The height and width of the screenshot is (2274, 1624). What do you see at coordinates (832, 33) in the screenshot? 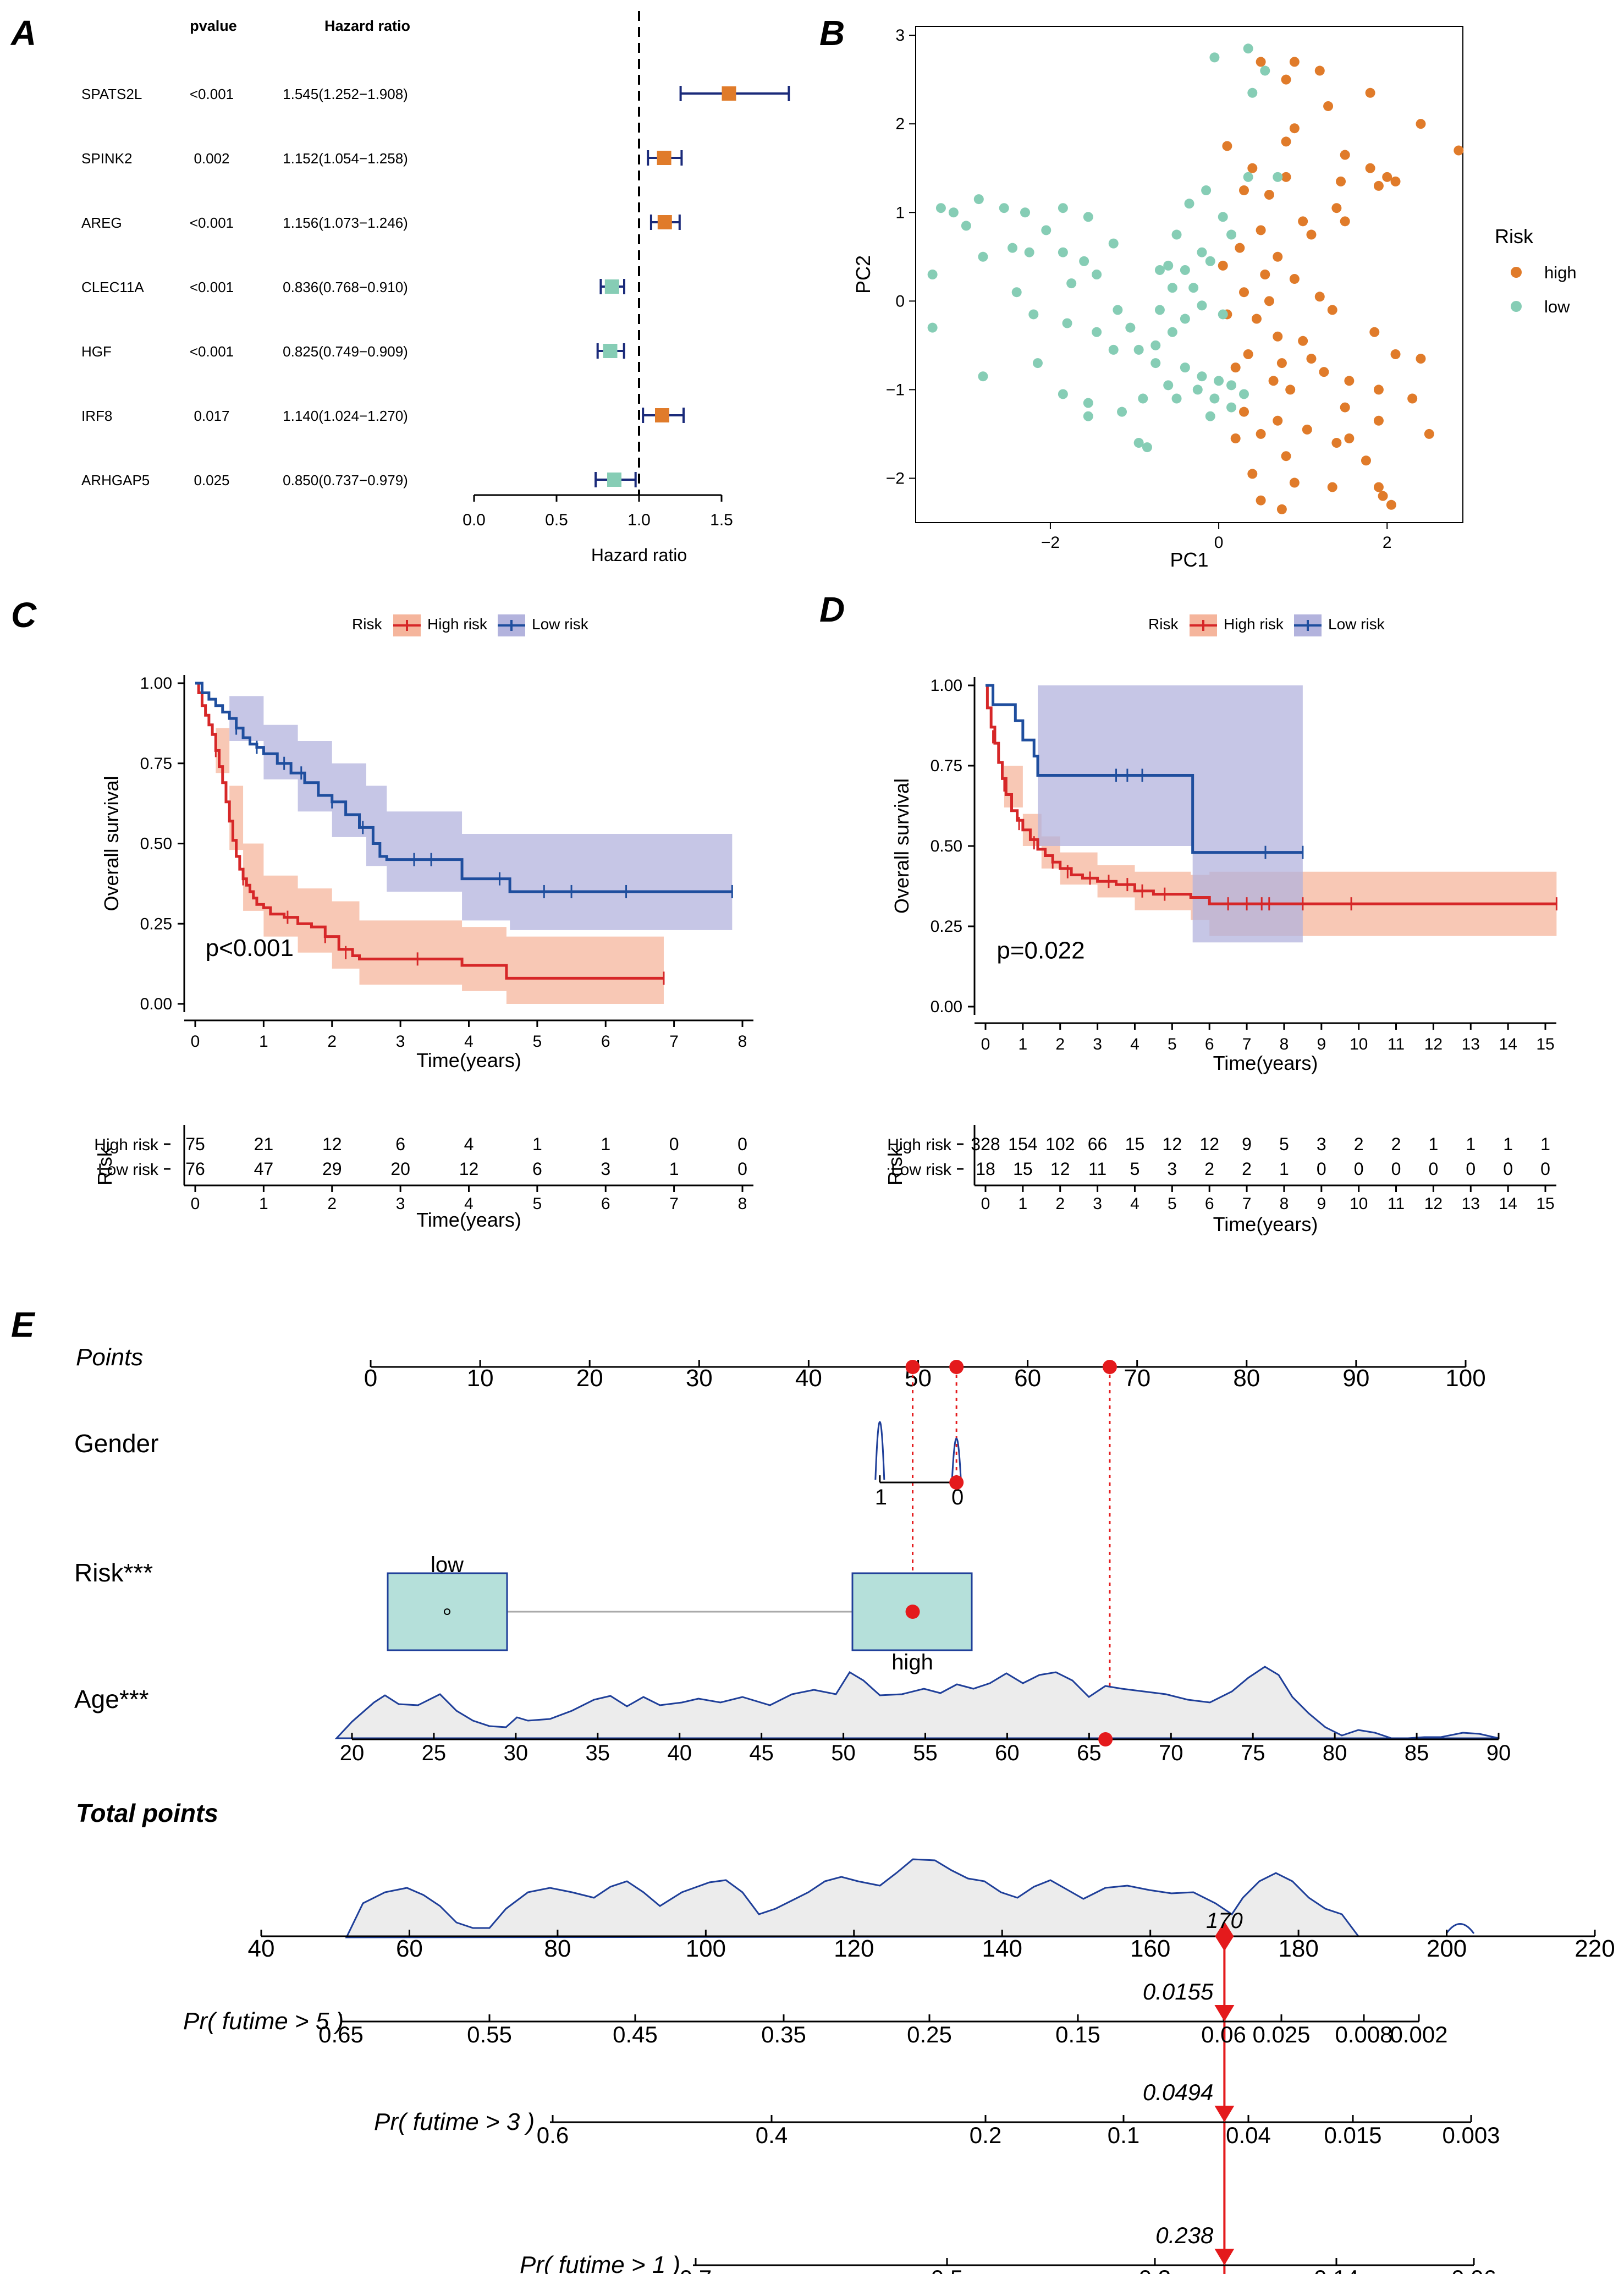
I see `panel-label-b: B` at bounding box center [832, 33].